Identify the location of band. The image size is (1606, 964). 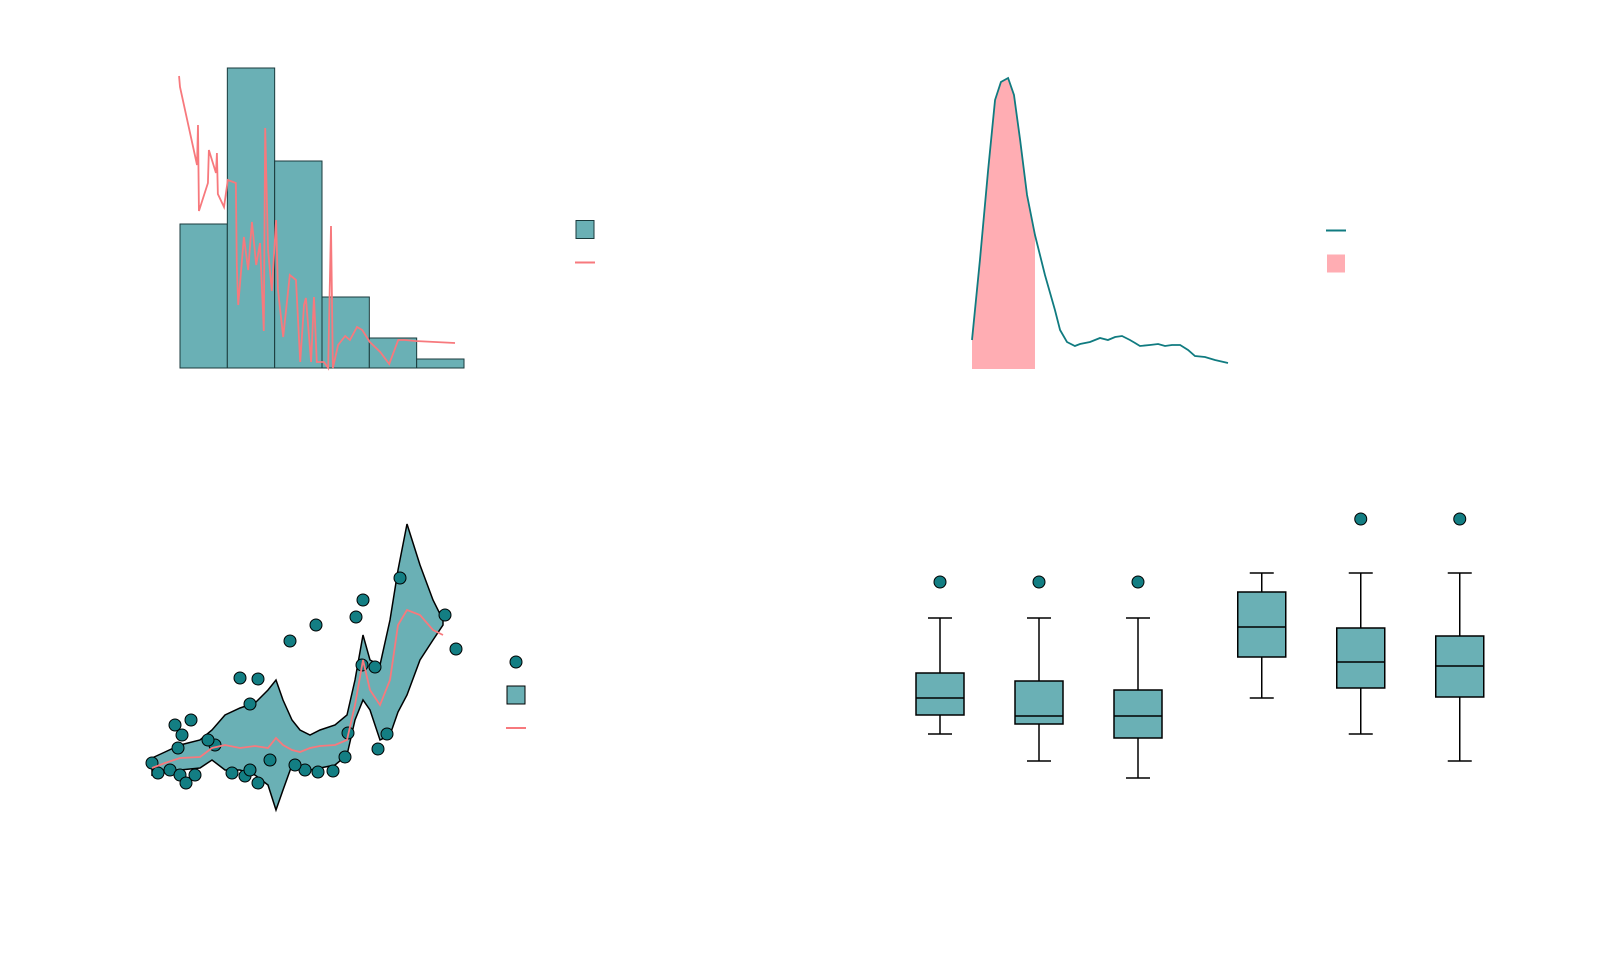
(297, 668).